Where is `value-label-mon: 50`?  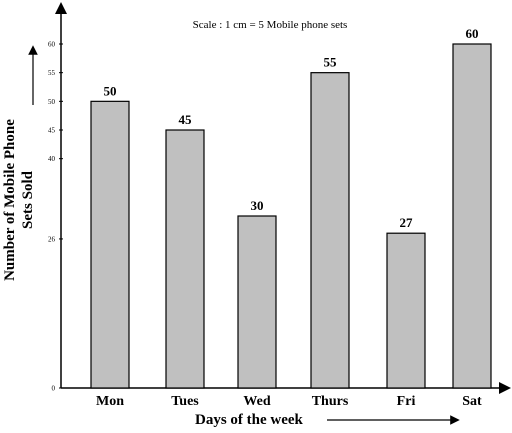
value-label-mon: 50 is located at coordinates (110, 90).